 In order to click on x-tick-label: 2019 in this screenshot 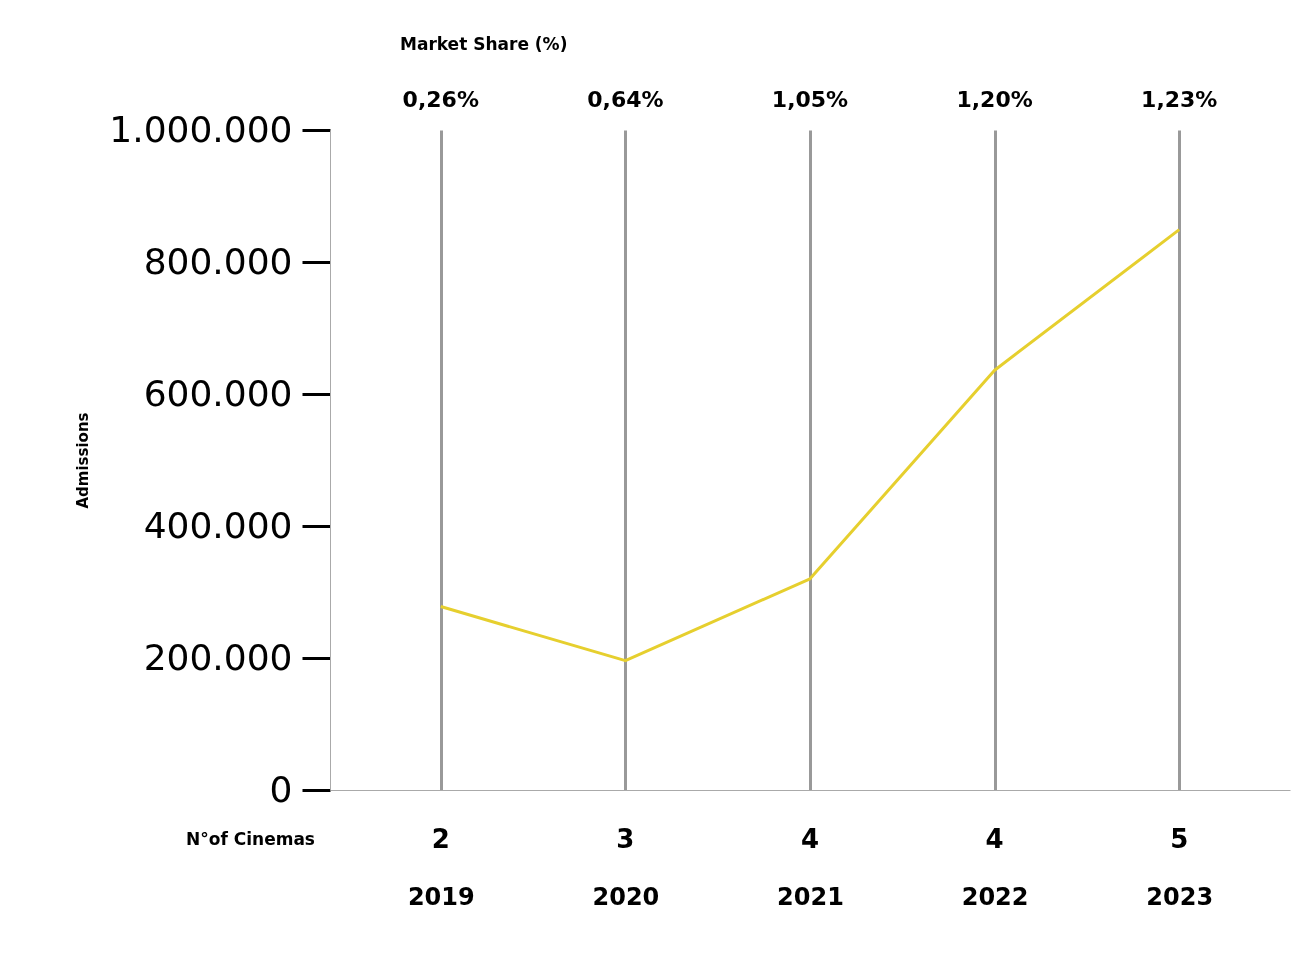, I will do `click(441, 896)`.